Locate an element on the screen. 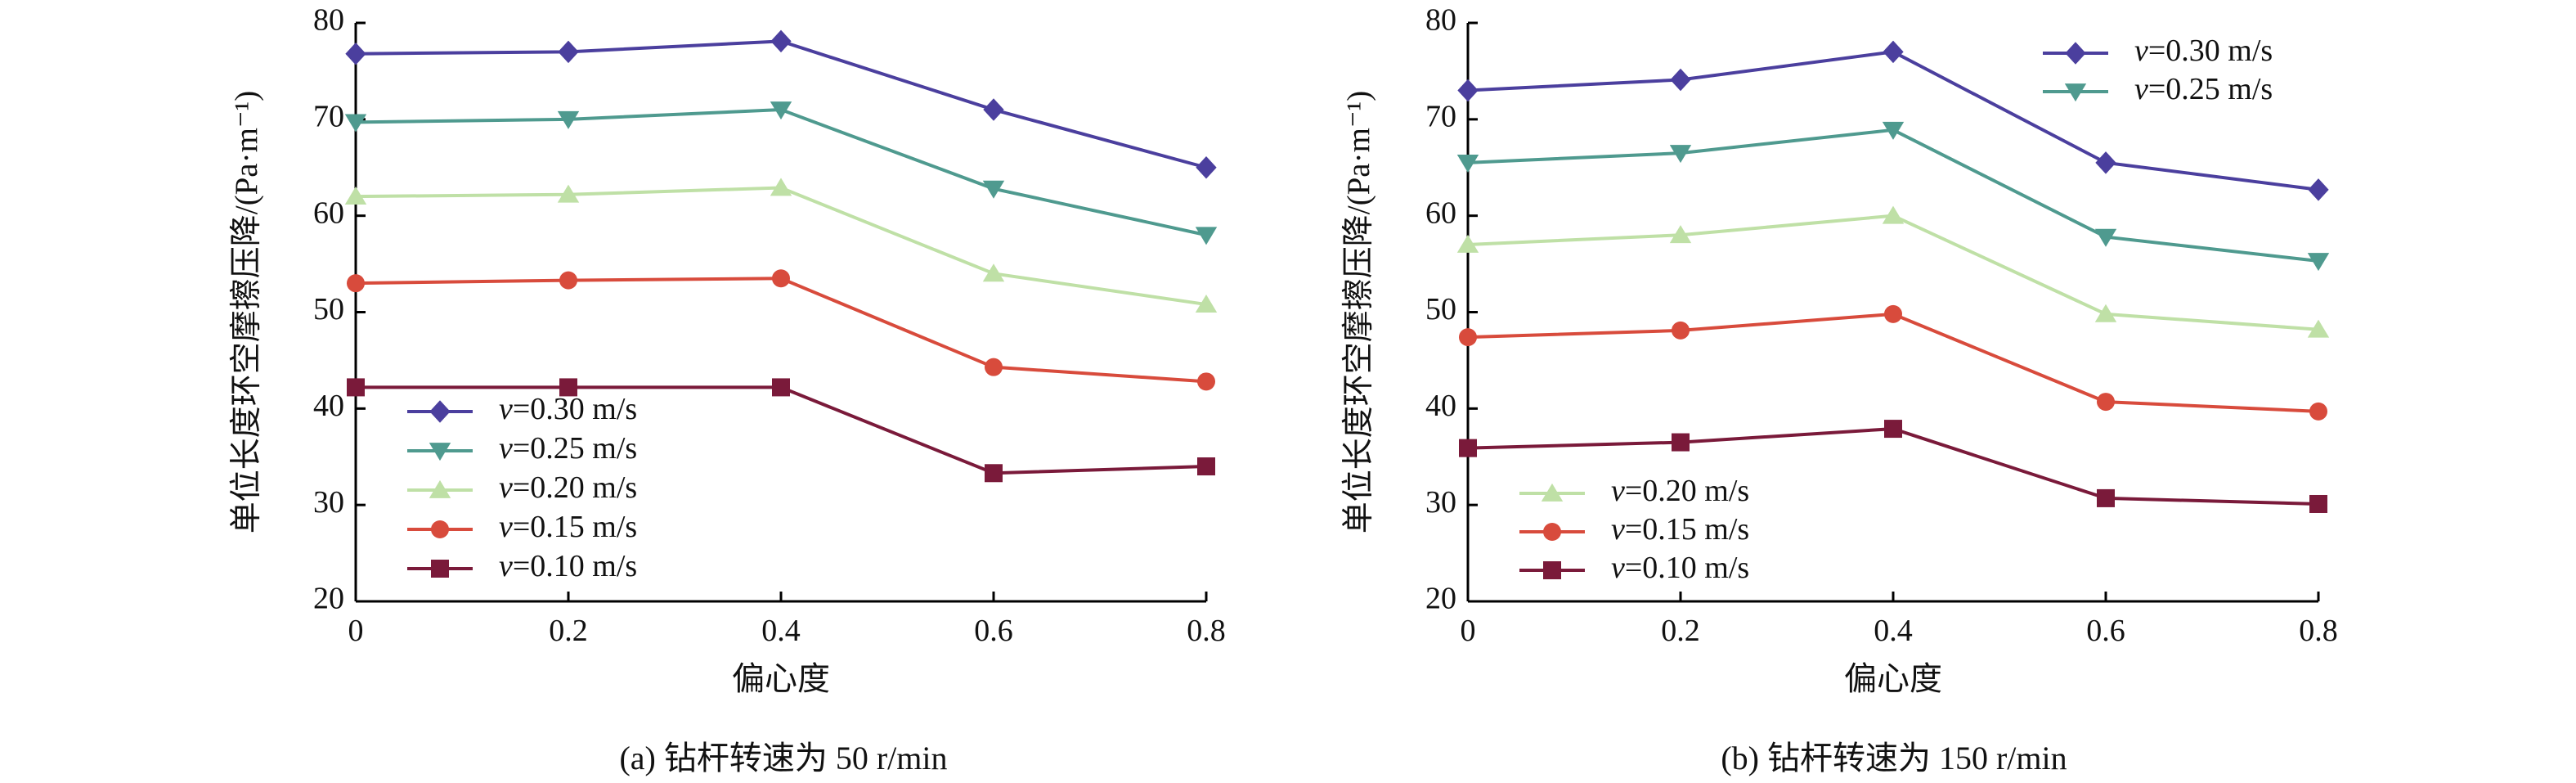 This screenshot has height=783, width=2576. x-tick-label: 0.6 is located at coordinates (993, 631).